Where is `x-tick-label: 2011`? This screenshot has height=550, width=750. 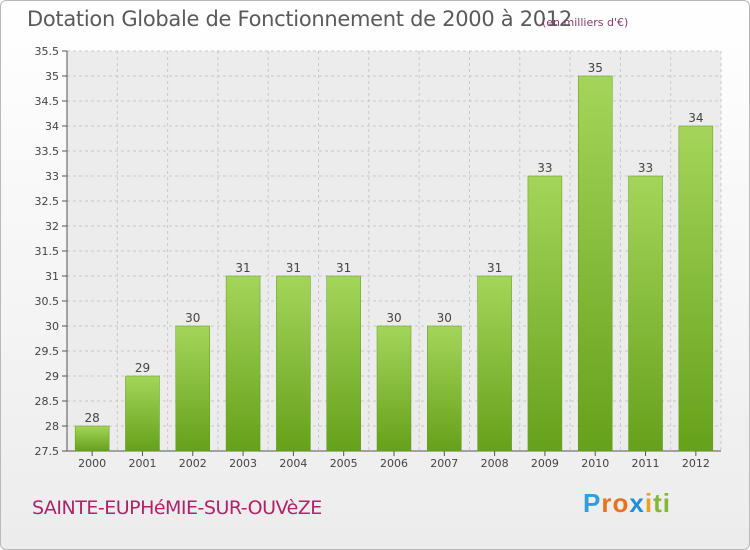 x-tick-label: 2011 is located at coordinates (646, 463).